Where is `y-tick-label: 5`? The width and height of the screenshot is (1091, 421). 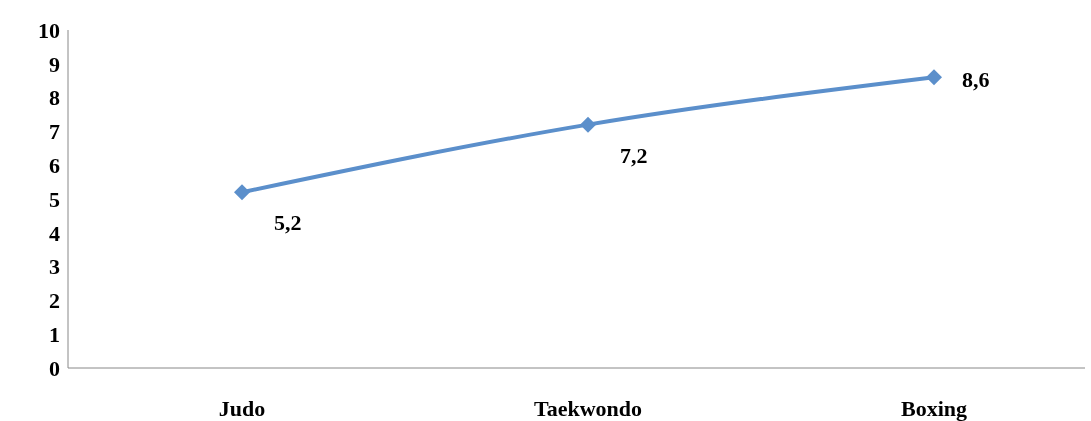
y-tick-label: 5 is located at coordinates (54, 199).